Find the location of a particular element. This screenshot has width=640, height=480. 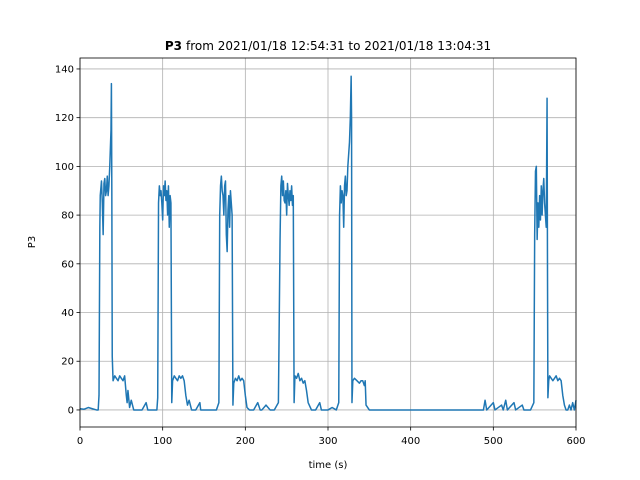

y-axis-label: P3 is located at coordinates (32, 242).